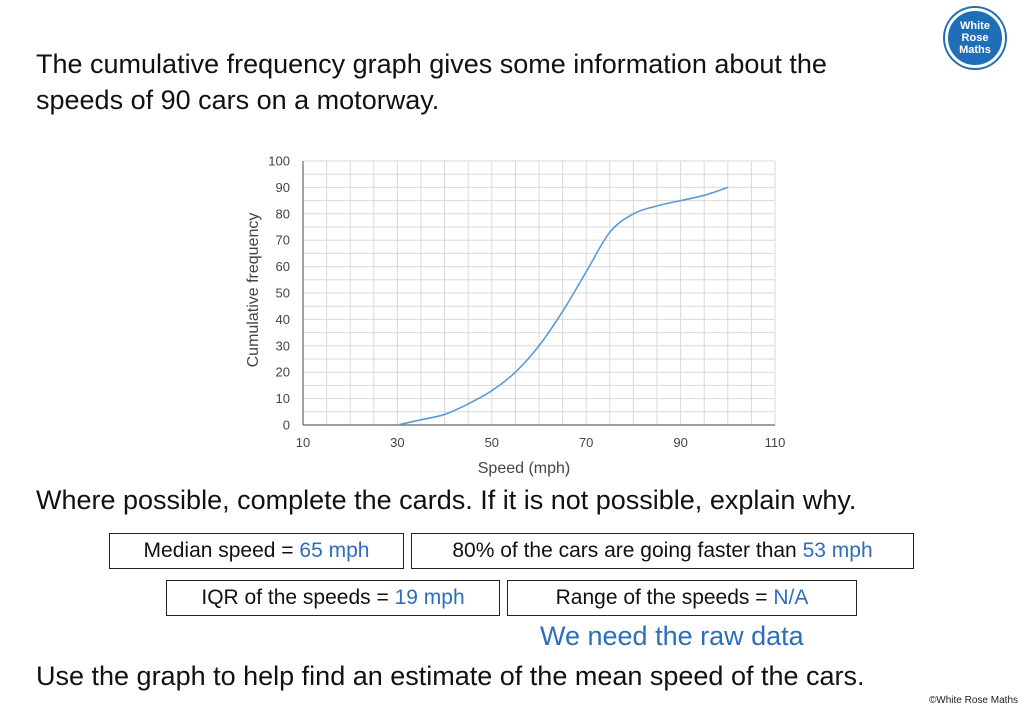  Describe the element at coordinates (627, 550) in the screenshot. I see `eighty-percent-label: 80% of the cars are going faster than` at that location.